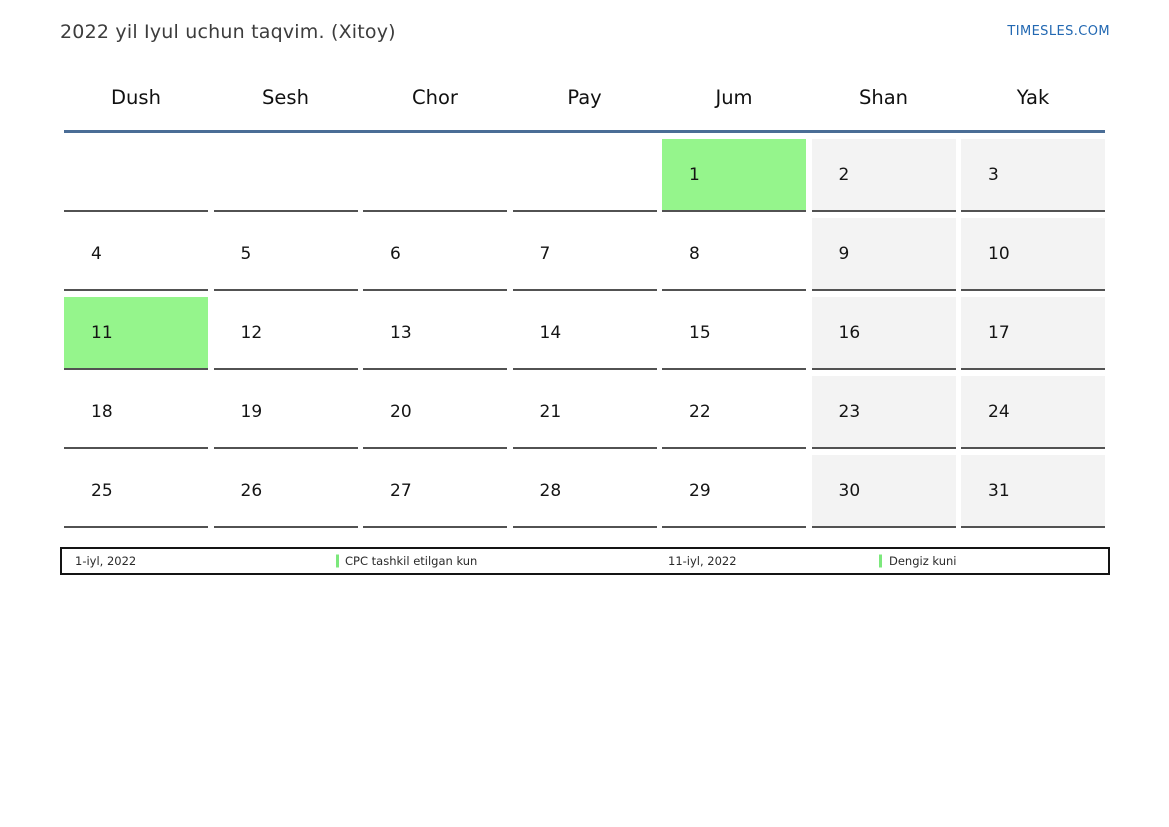 This screenshot has height=827, width=1169. What do you see at coordinates (102, 490) in the screenshot?
I see `day-number: 25` at bounding box center [102, 490].